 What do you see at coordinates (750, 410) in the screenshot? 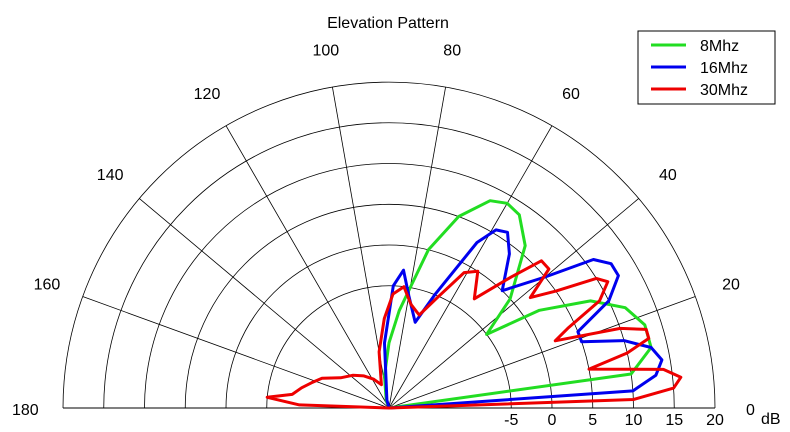
I see `angle-tick-label: 0` at bounding box center [750, 410].